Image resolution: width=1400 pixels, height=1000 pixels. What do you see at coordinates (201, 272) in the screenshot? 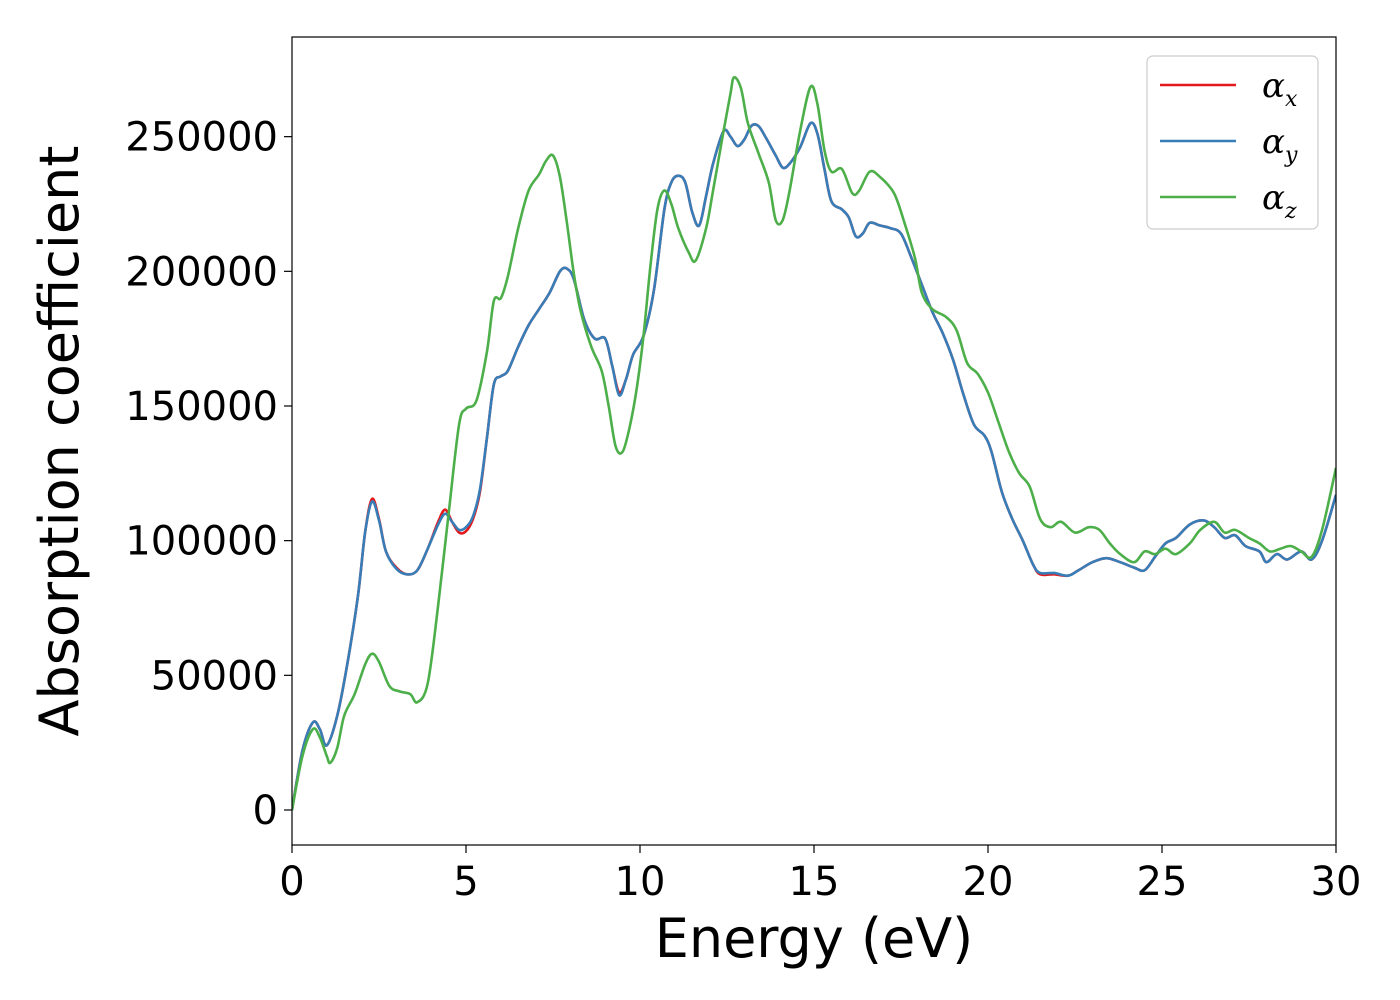
I see `y-tick-label: 200000` at bounding box center [201, 272].